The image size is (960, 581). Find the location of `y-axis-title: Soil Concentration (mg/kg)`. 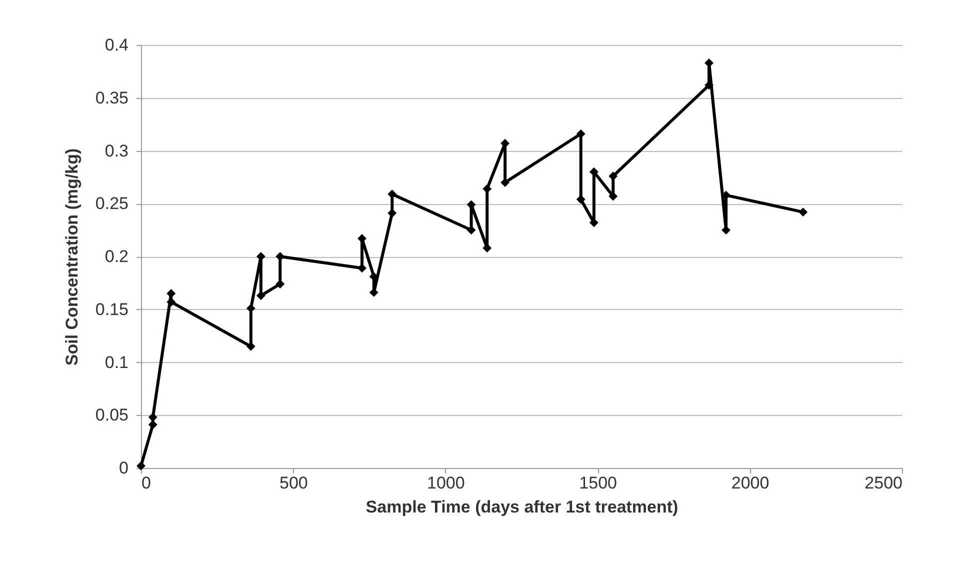

y-axis-title: Soil Concentration (mg/kg) is located at coordinates (72, 257).